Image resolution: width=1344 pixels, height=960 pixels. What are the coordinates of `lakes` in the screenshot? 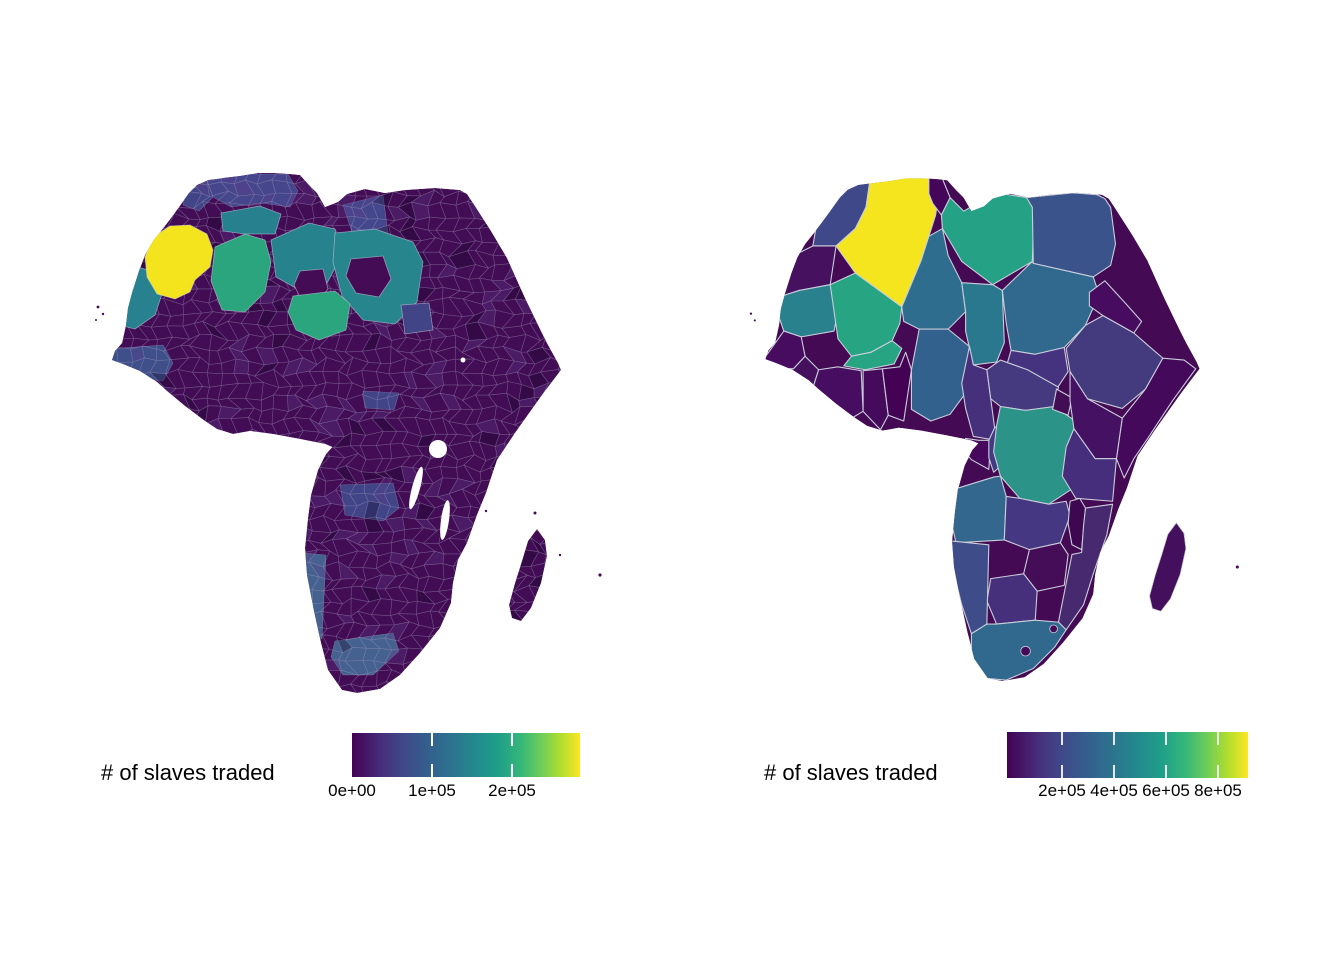 It's located at (437, 448).